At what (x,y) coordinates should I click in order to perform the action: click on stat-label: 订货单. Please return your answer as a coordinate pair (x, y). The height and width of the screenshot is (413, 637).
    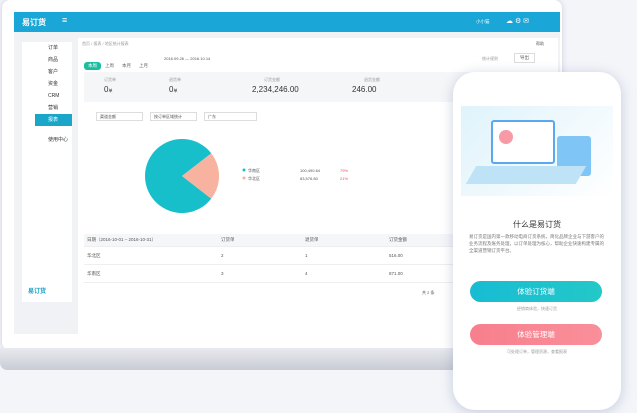
    Looking at the image, I should click on (110, 79).